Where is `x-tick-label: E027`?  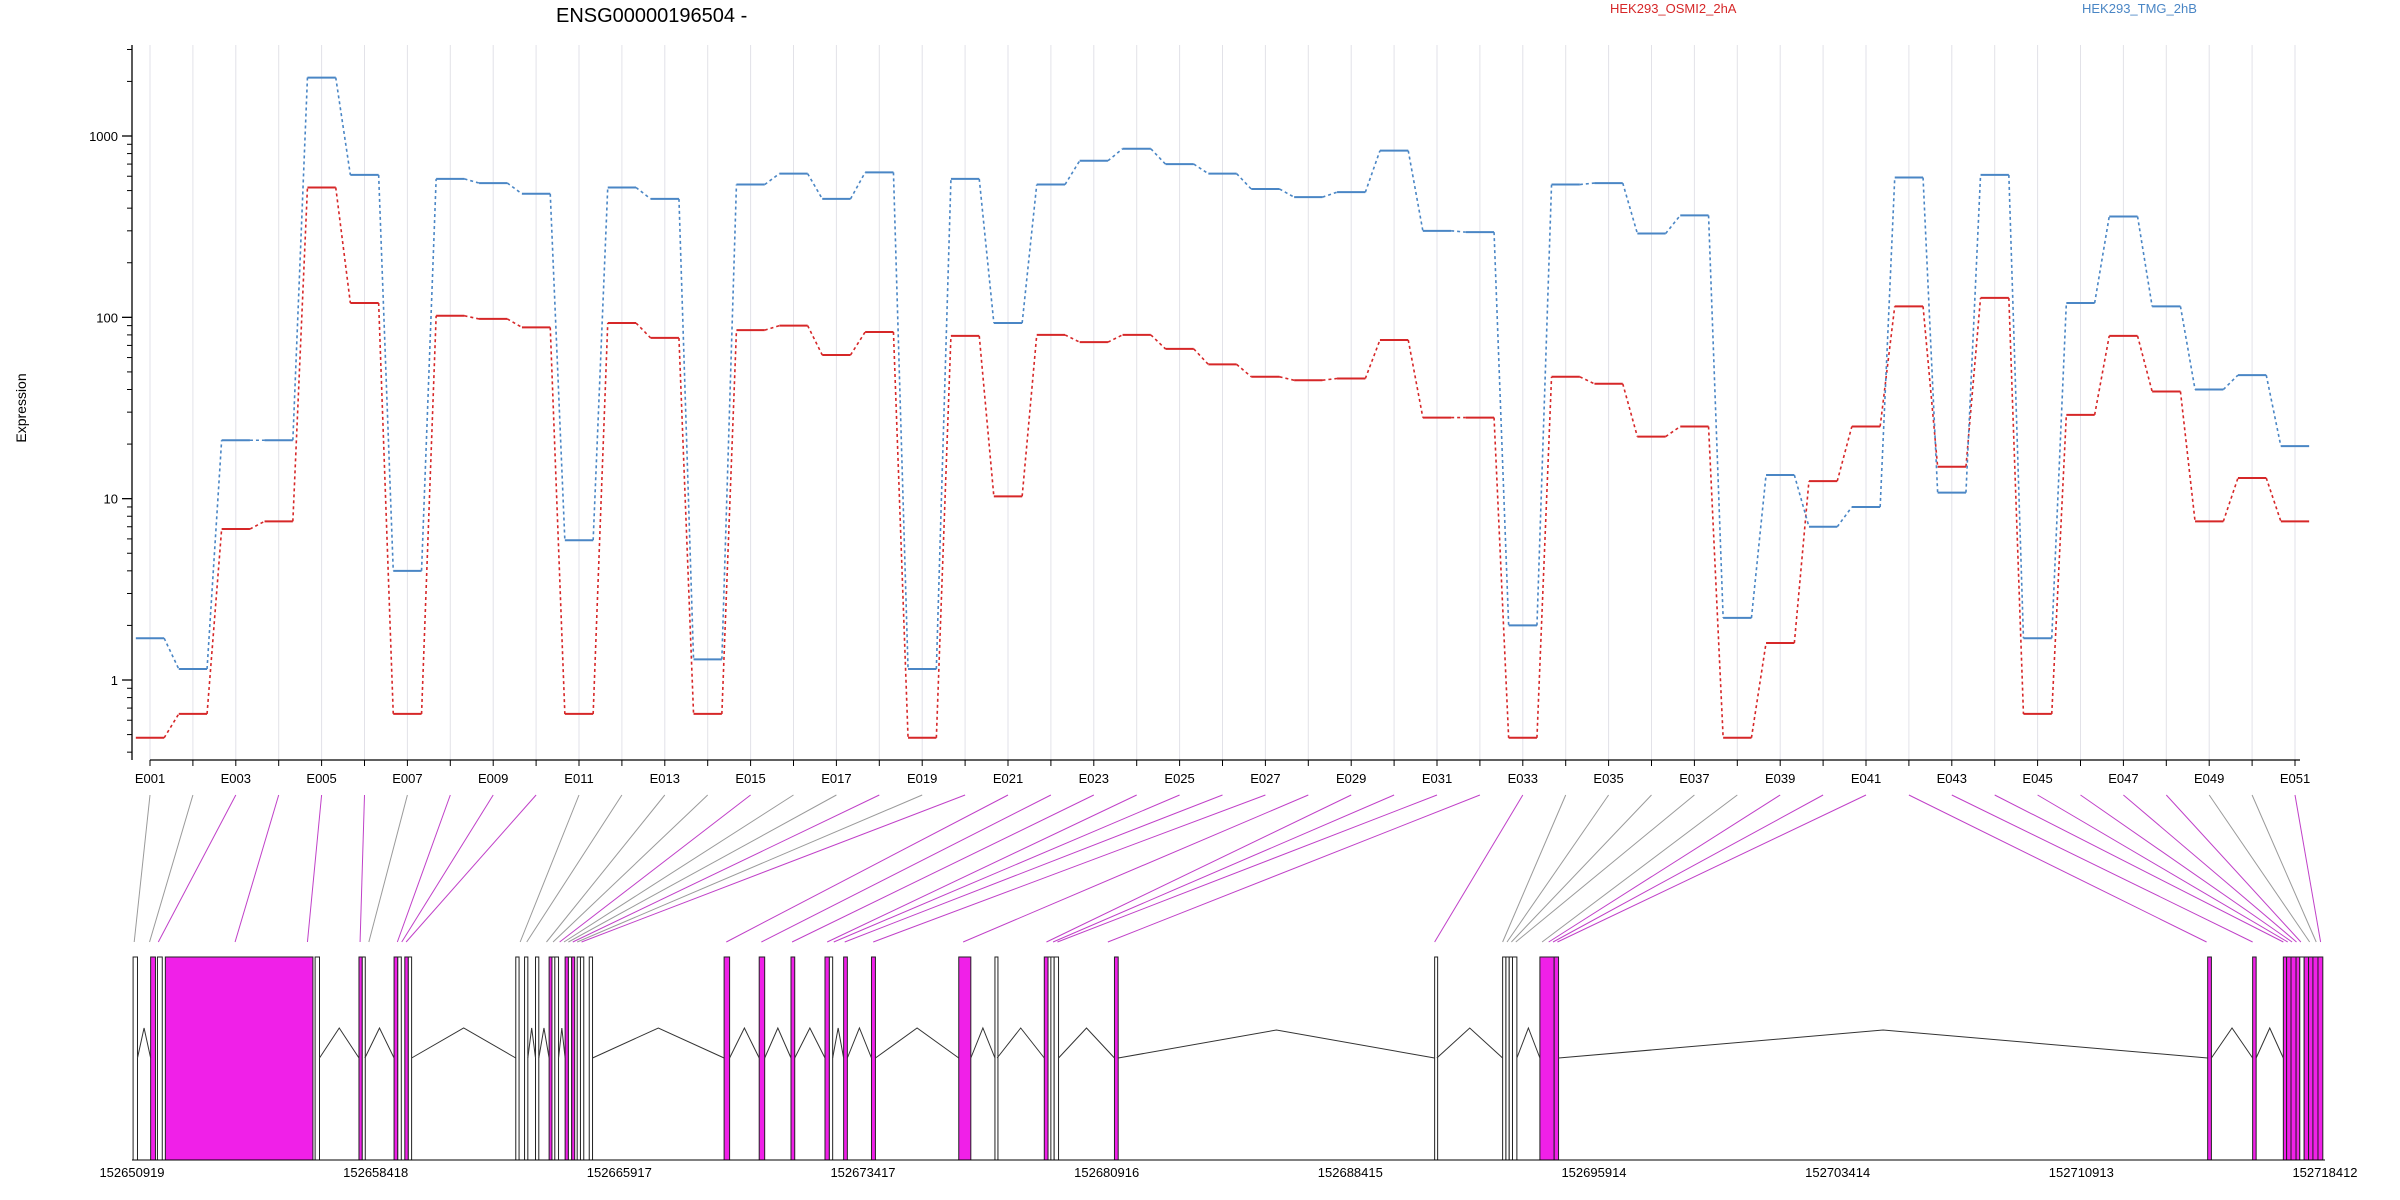
x-tick-label: E027 is located at coordinates (1265, 778).